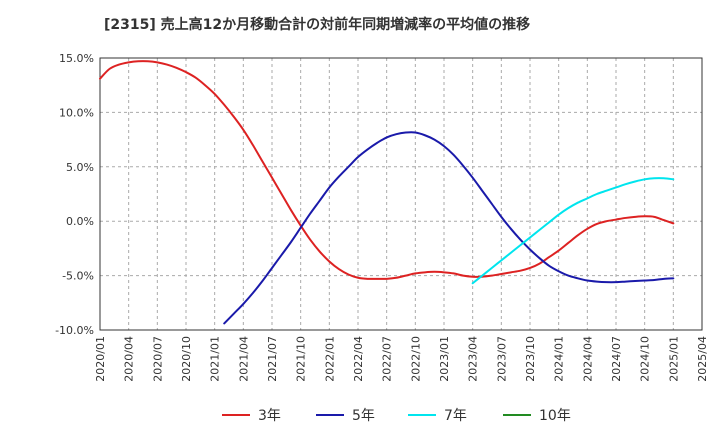 The image size is (720, 440). I want to click on x-tick-label: 2021/04, so click(243, 359).